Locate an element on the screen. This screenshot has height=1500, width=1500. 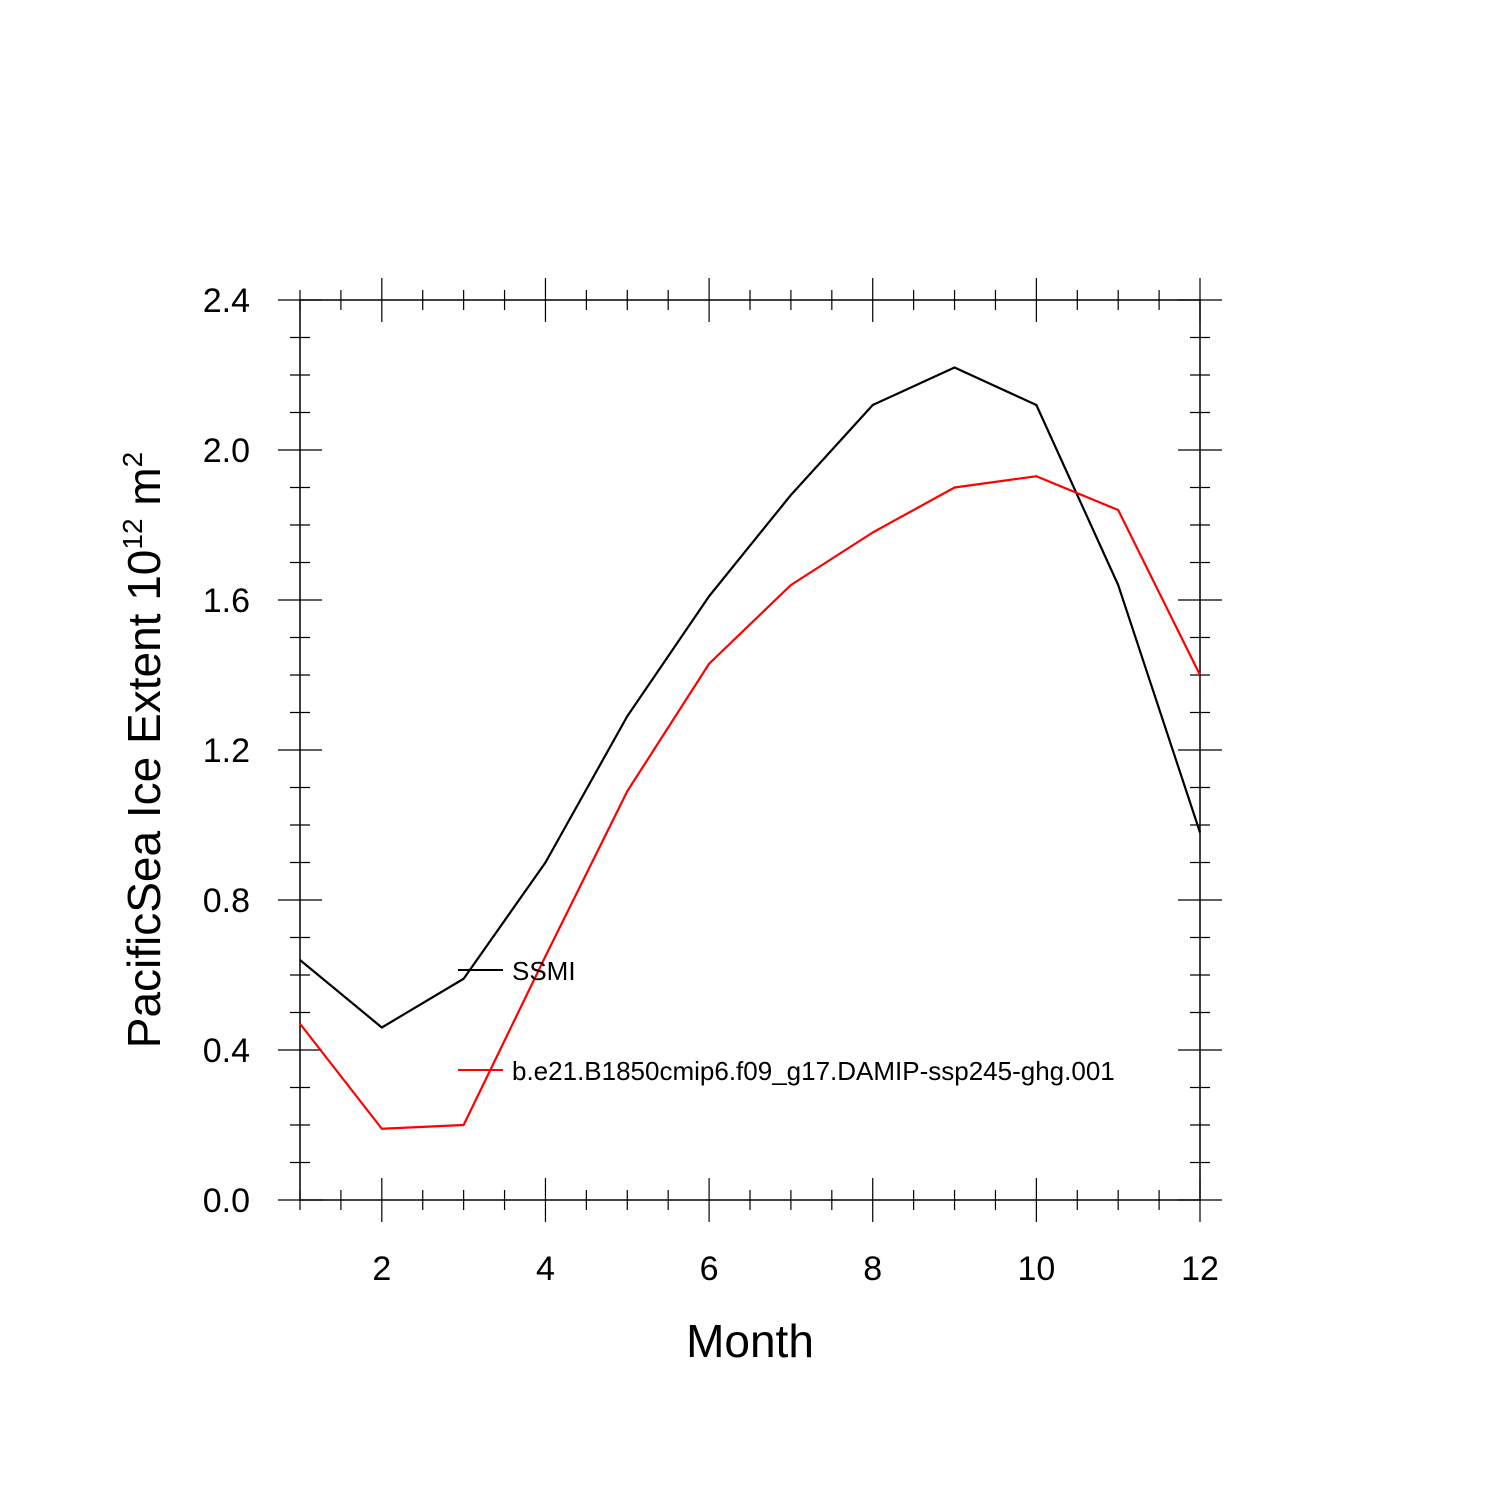
y-tick-label: 2.4 is located at coordinates (226, 301).